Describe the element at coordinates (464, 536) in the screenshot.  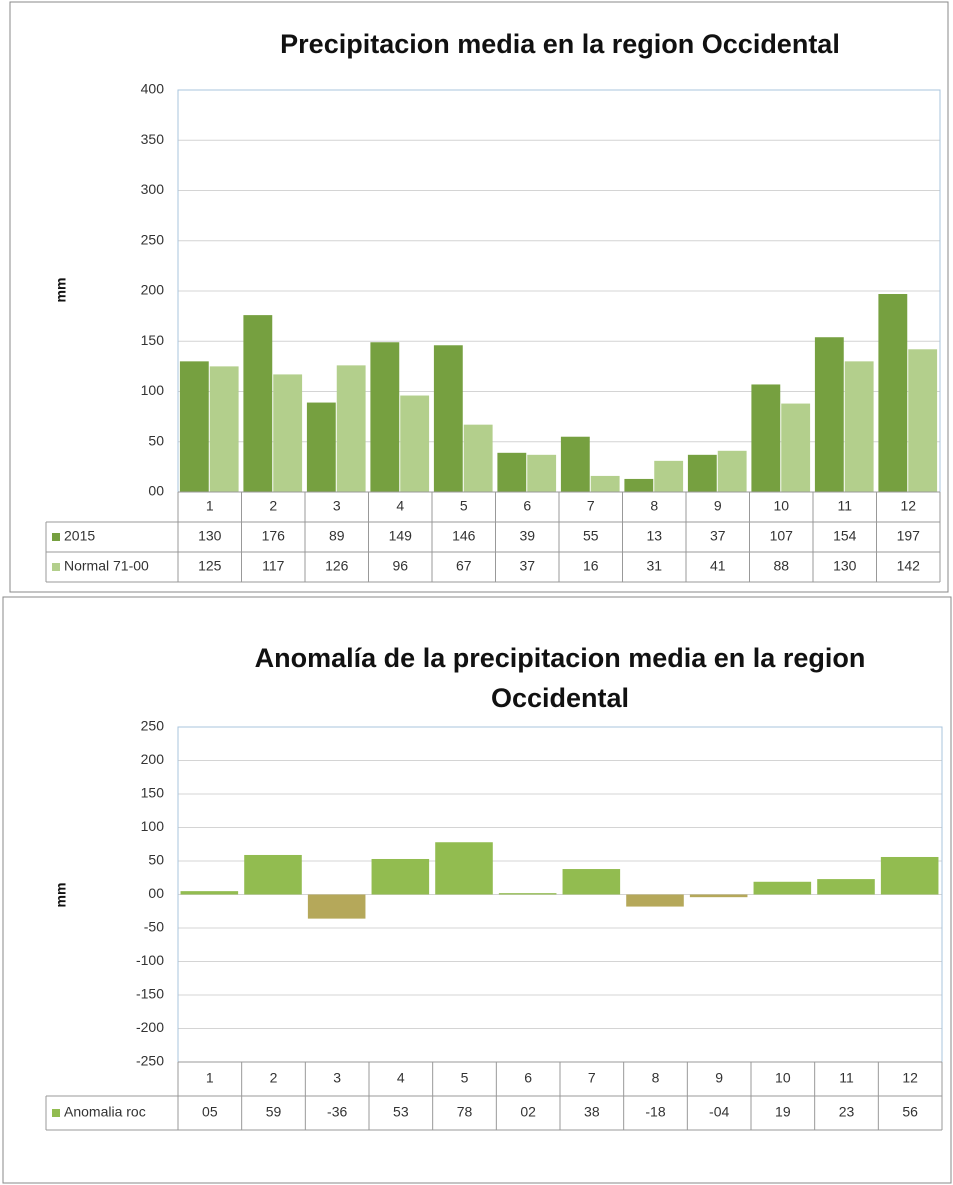
I see `table-value: 146` at that location.